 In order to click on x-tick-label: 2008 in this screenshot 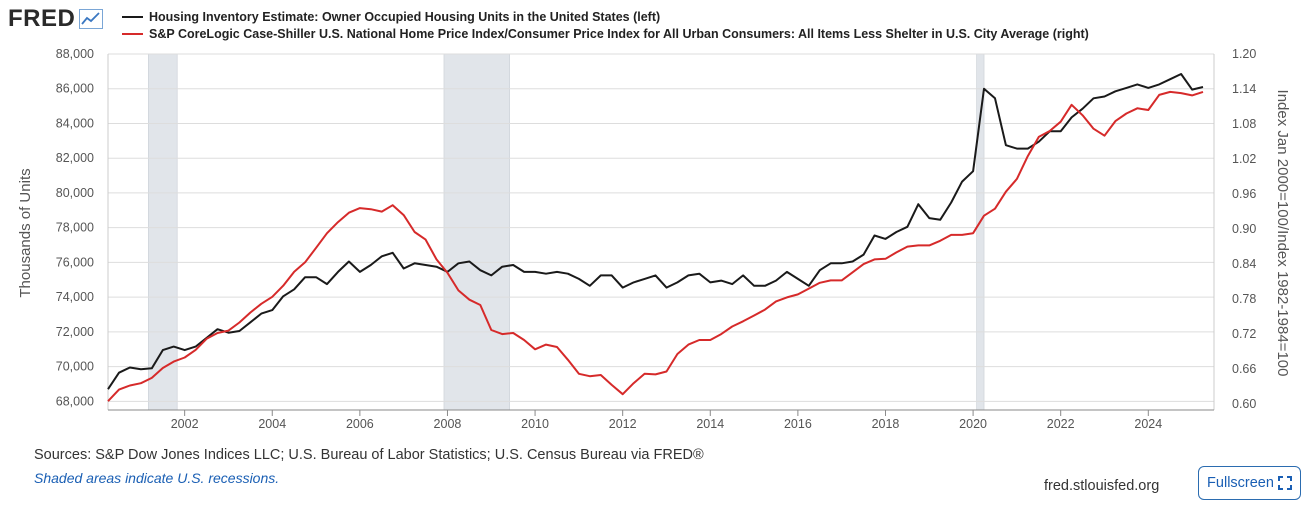, I will do `click(448, 424)`.